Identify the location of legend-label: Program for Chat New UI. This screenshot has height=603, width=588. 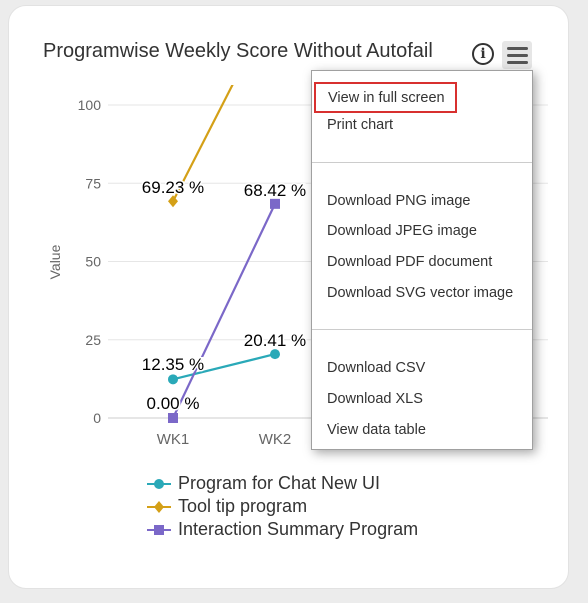
(279, 483).